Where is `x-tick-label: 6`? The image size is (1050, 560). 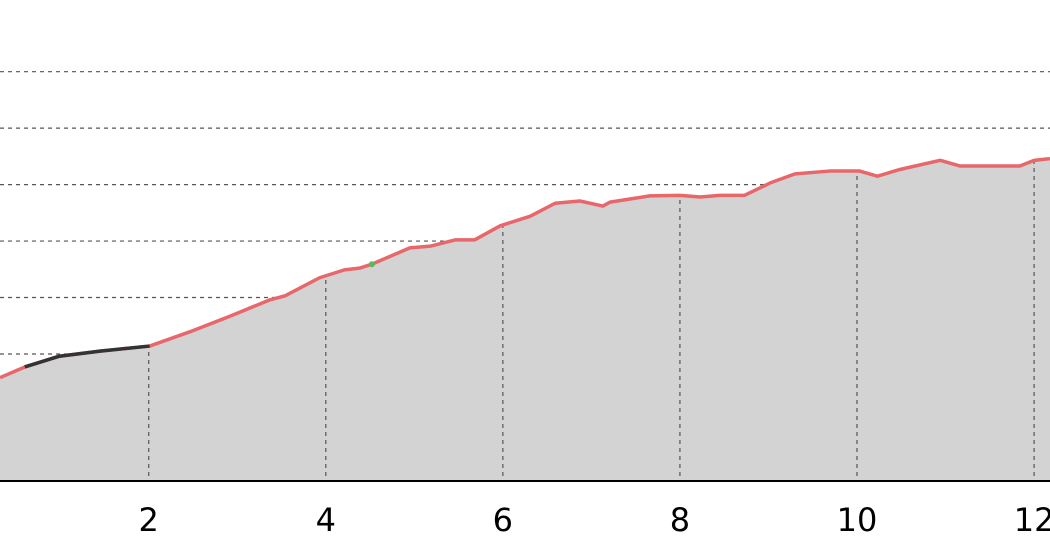
x-tick-label: 6 is located at coordinates (503, 520).